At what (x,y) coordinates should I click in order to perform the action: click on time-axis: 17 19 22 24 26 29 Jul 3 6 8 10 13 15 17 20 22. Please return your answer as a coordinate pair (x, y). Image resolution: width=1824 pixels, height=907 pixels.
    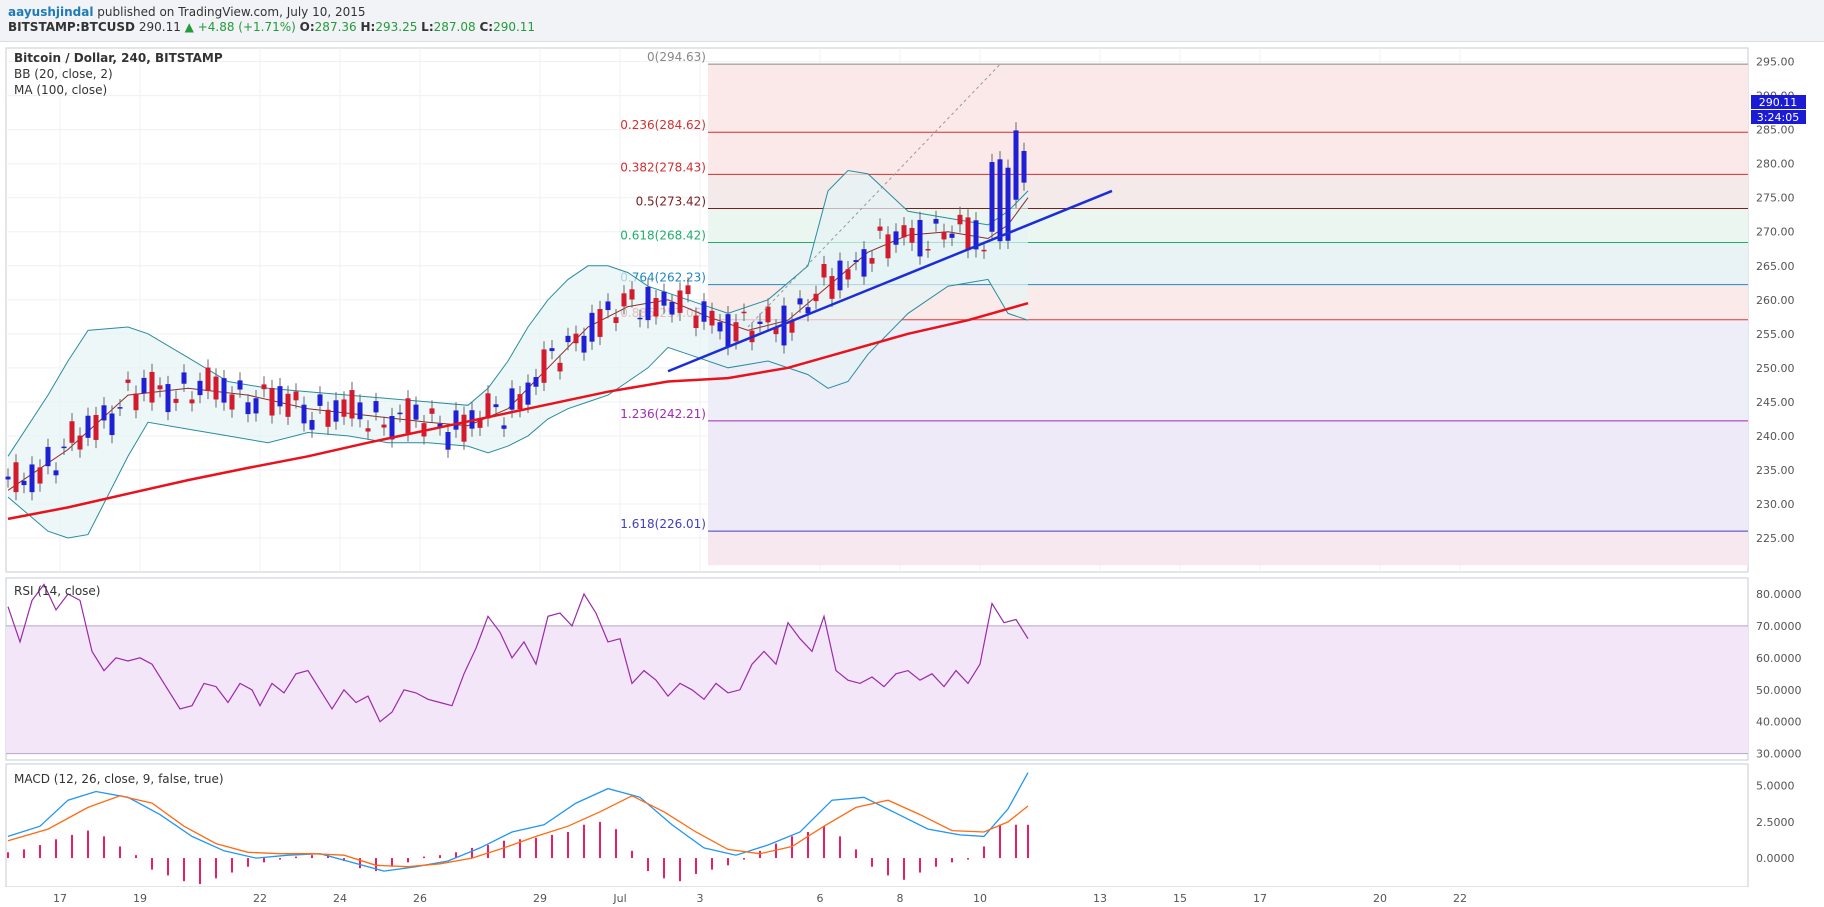
    Looking at the image, I should click on (912, 897).